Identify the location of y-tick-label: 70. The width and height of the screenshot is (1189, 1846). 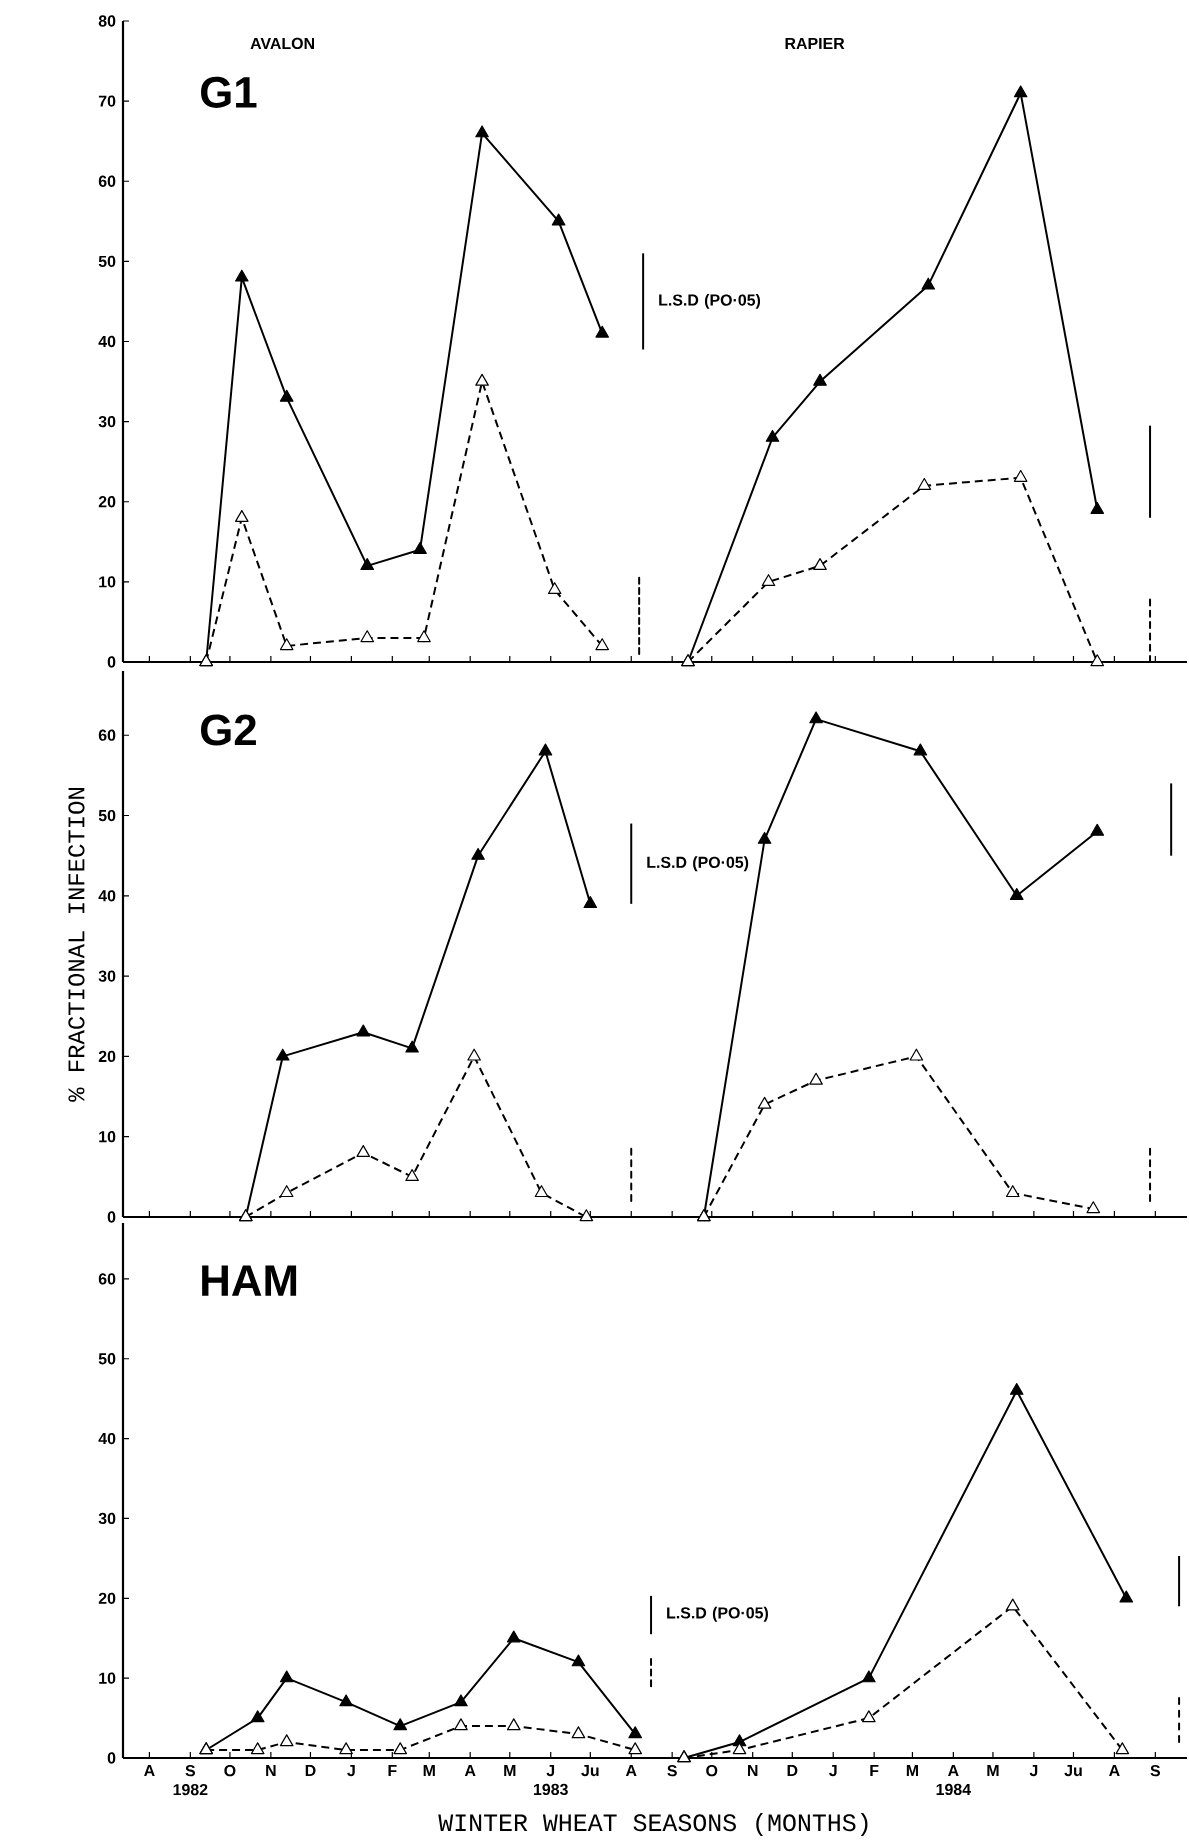
(107, 101).